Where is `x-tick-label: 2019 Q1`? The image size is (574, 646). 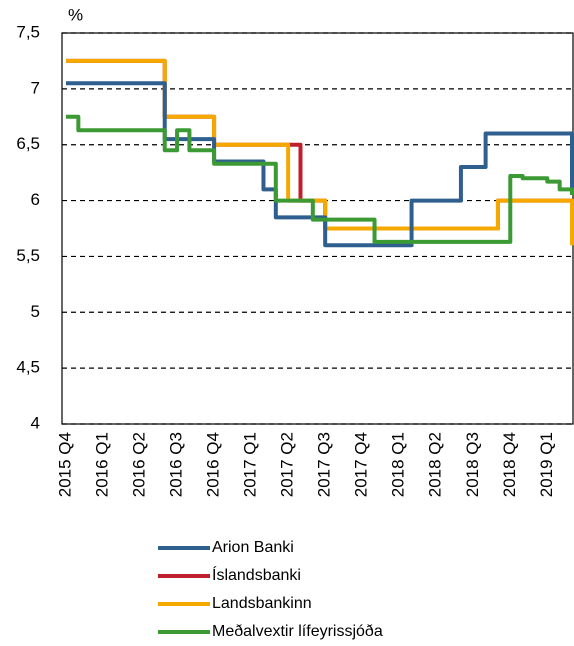
x-tick-label: 2019 Q1 is located at coordinates (546, 464).